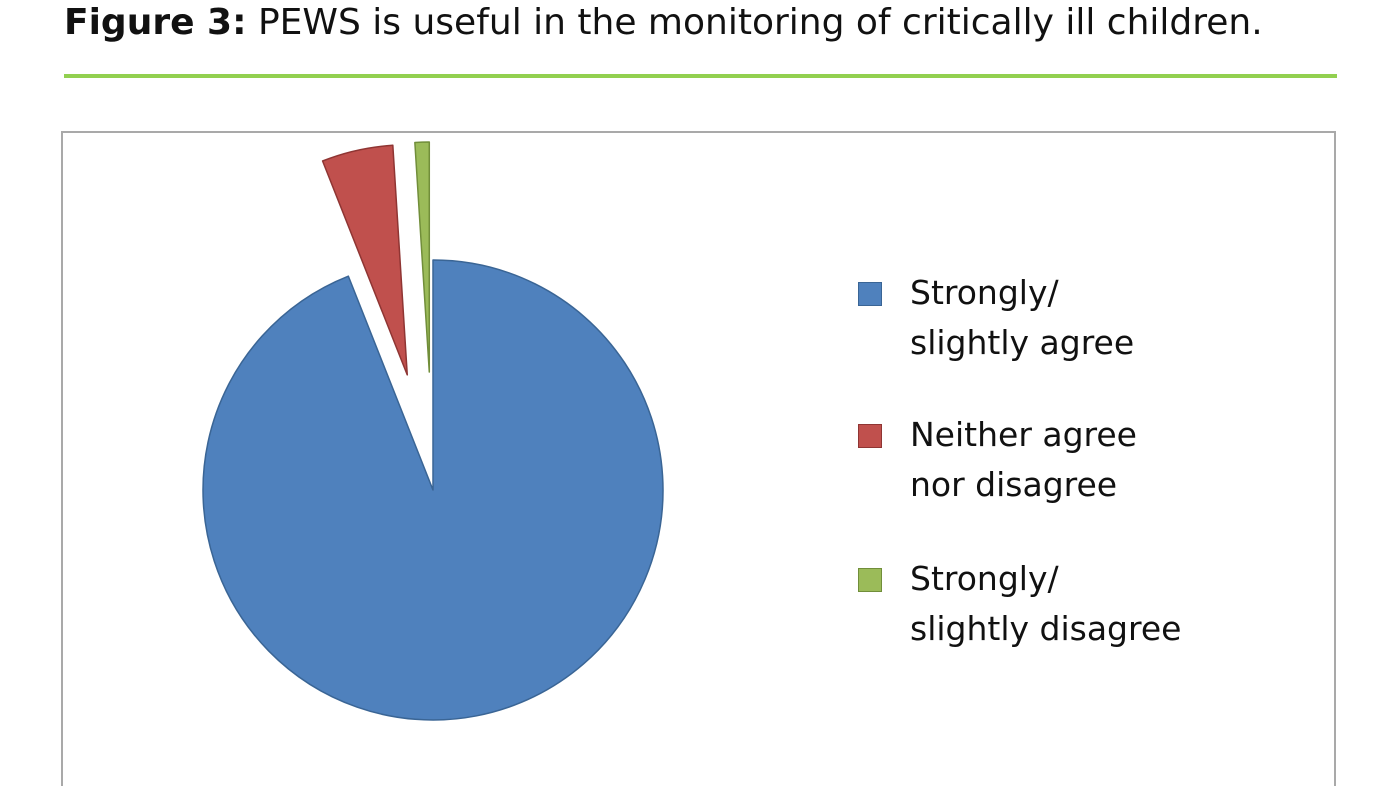  I want to click on legend-label-neutral: Neither agree nor disagree, so click(1023, 459).